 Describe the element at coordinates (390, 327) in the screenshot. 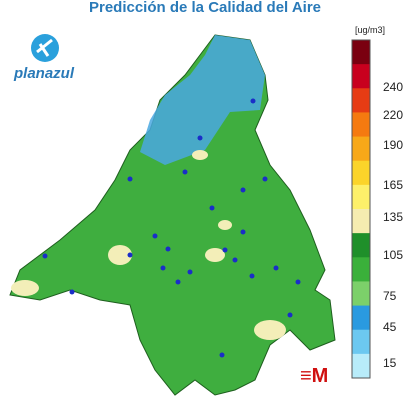

I see `legend-tick: 45` at that location.